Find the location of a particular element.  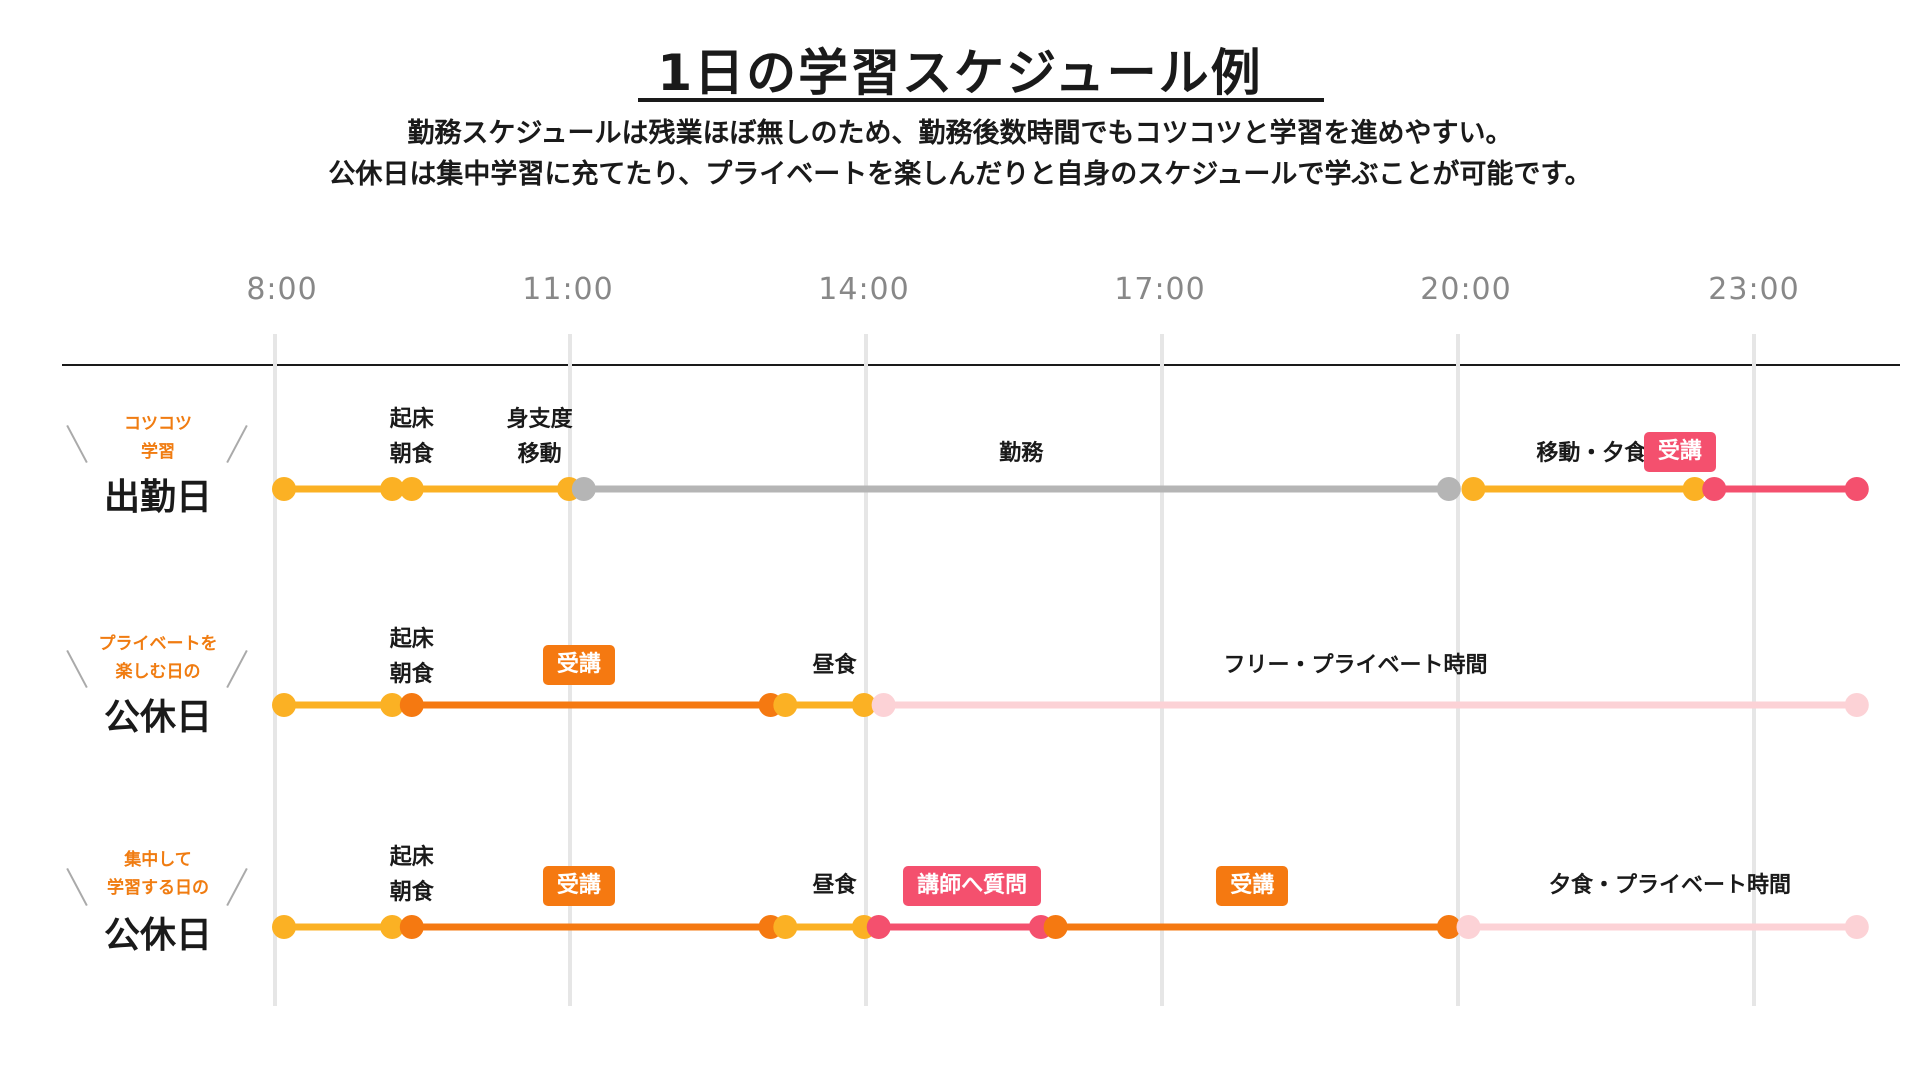

row1-label-1: 起床 朝食 is located at coordinates (411, 437).